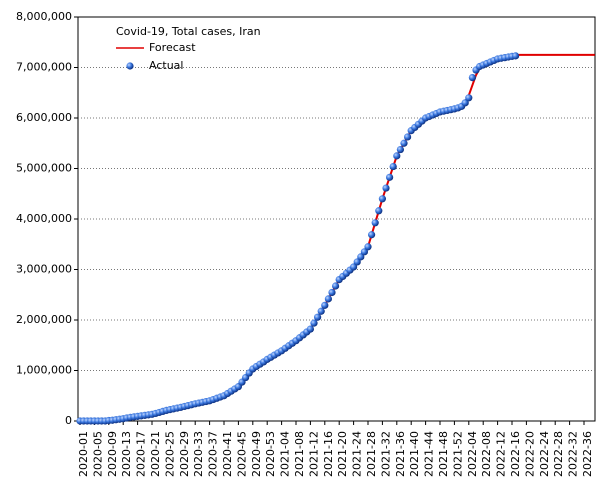  I want to click on x-tick-label: 2020-13, so click(126, 454).